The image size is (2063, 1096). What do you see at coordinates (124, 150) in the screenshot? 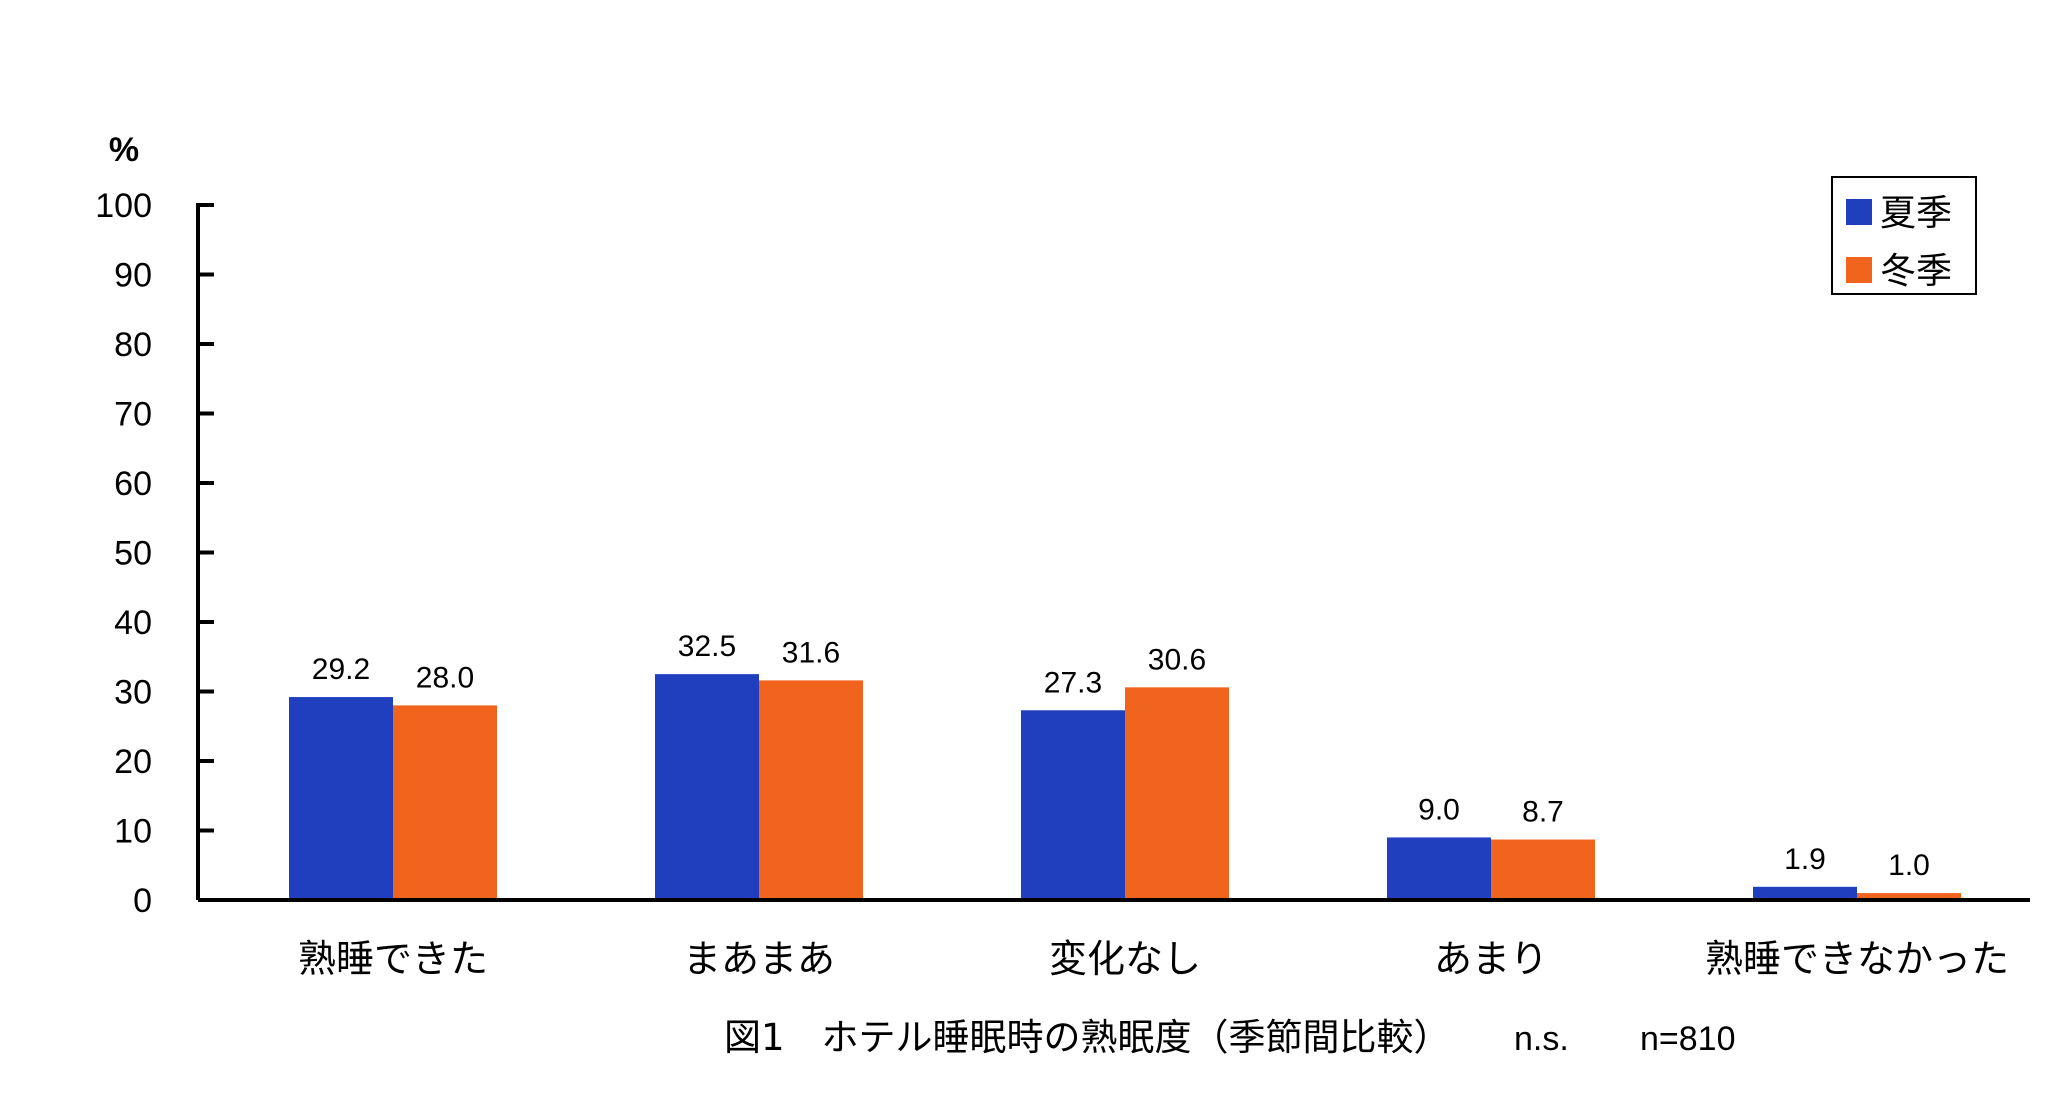
I see `y-axis-unit-label: %` at bounding box center [124, 150].